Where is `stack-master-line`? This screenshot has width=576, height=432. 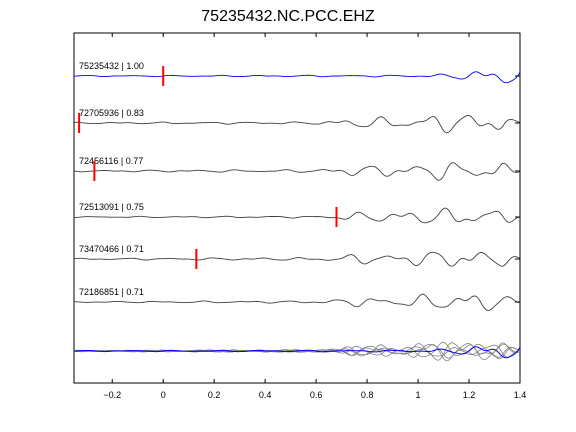
stack-master-line is located at coordinates (297, 352).